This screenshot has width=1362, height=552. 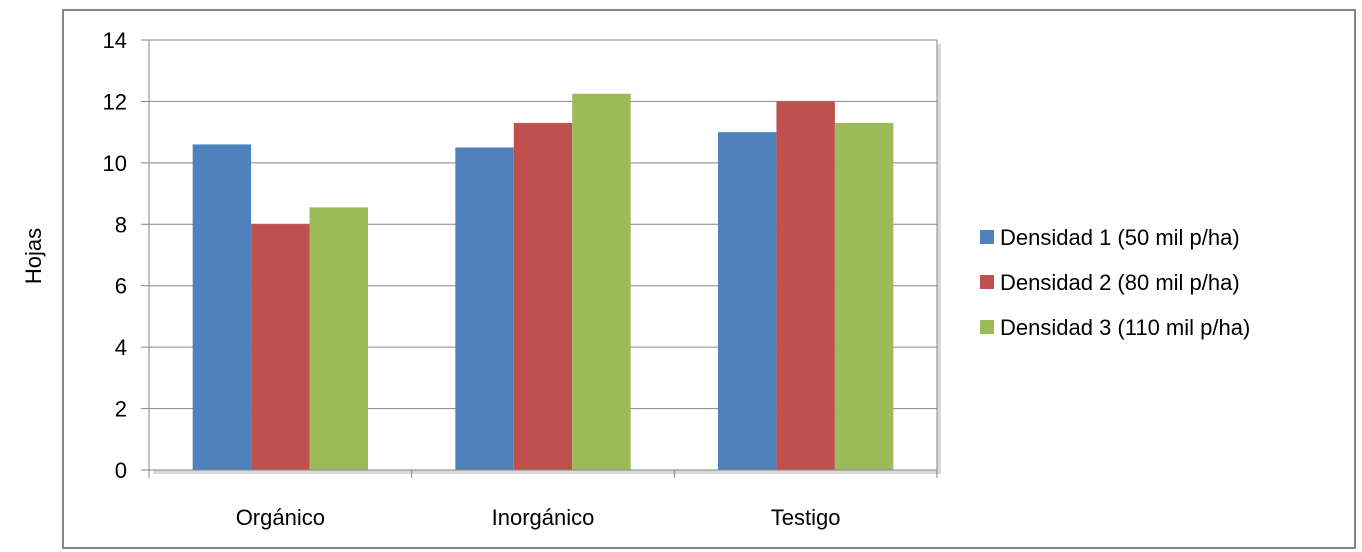 What do you see at coordinates (121, 347) in the screenshot?
I see `y-tick-label: 4` at bounding box center [121, 347].